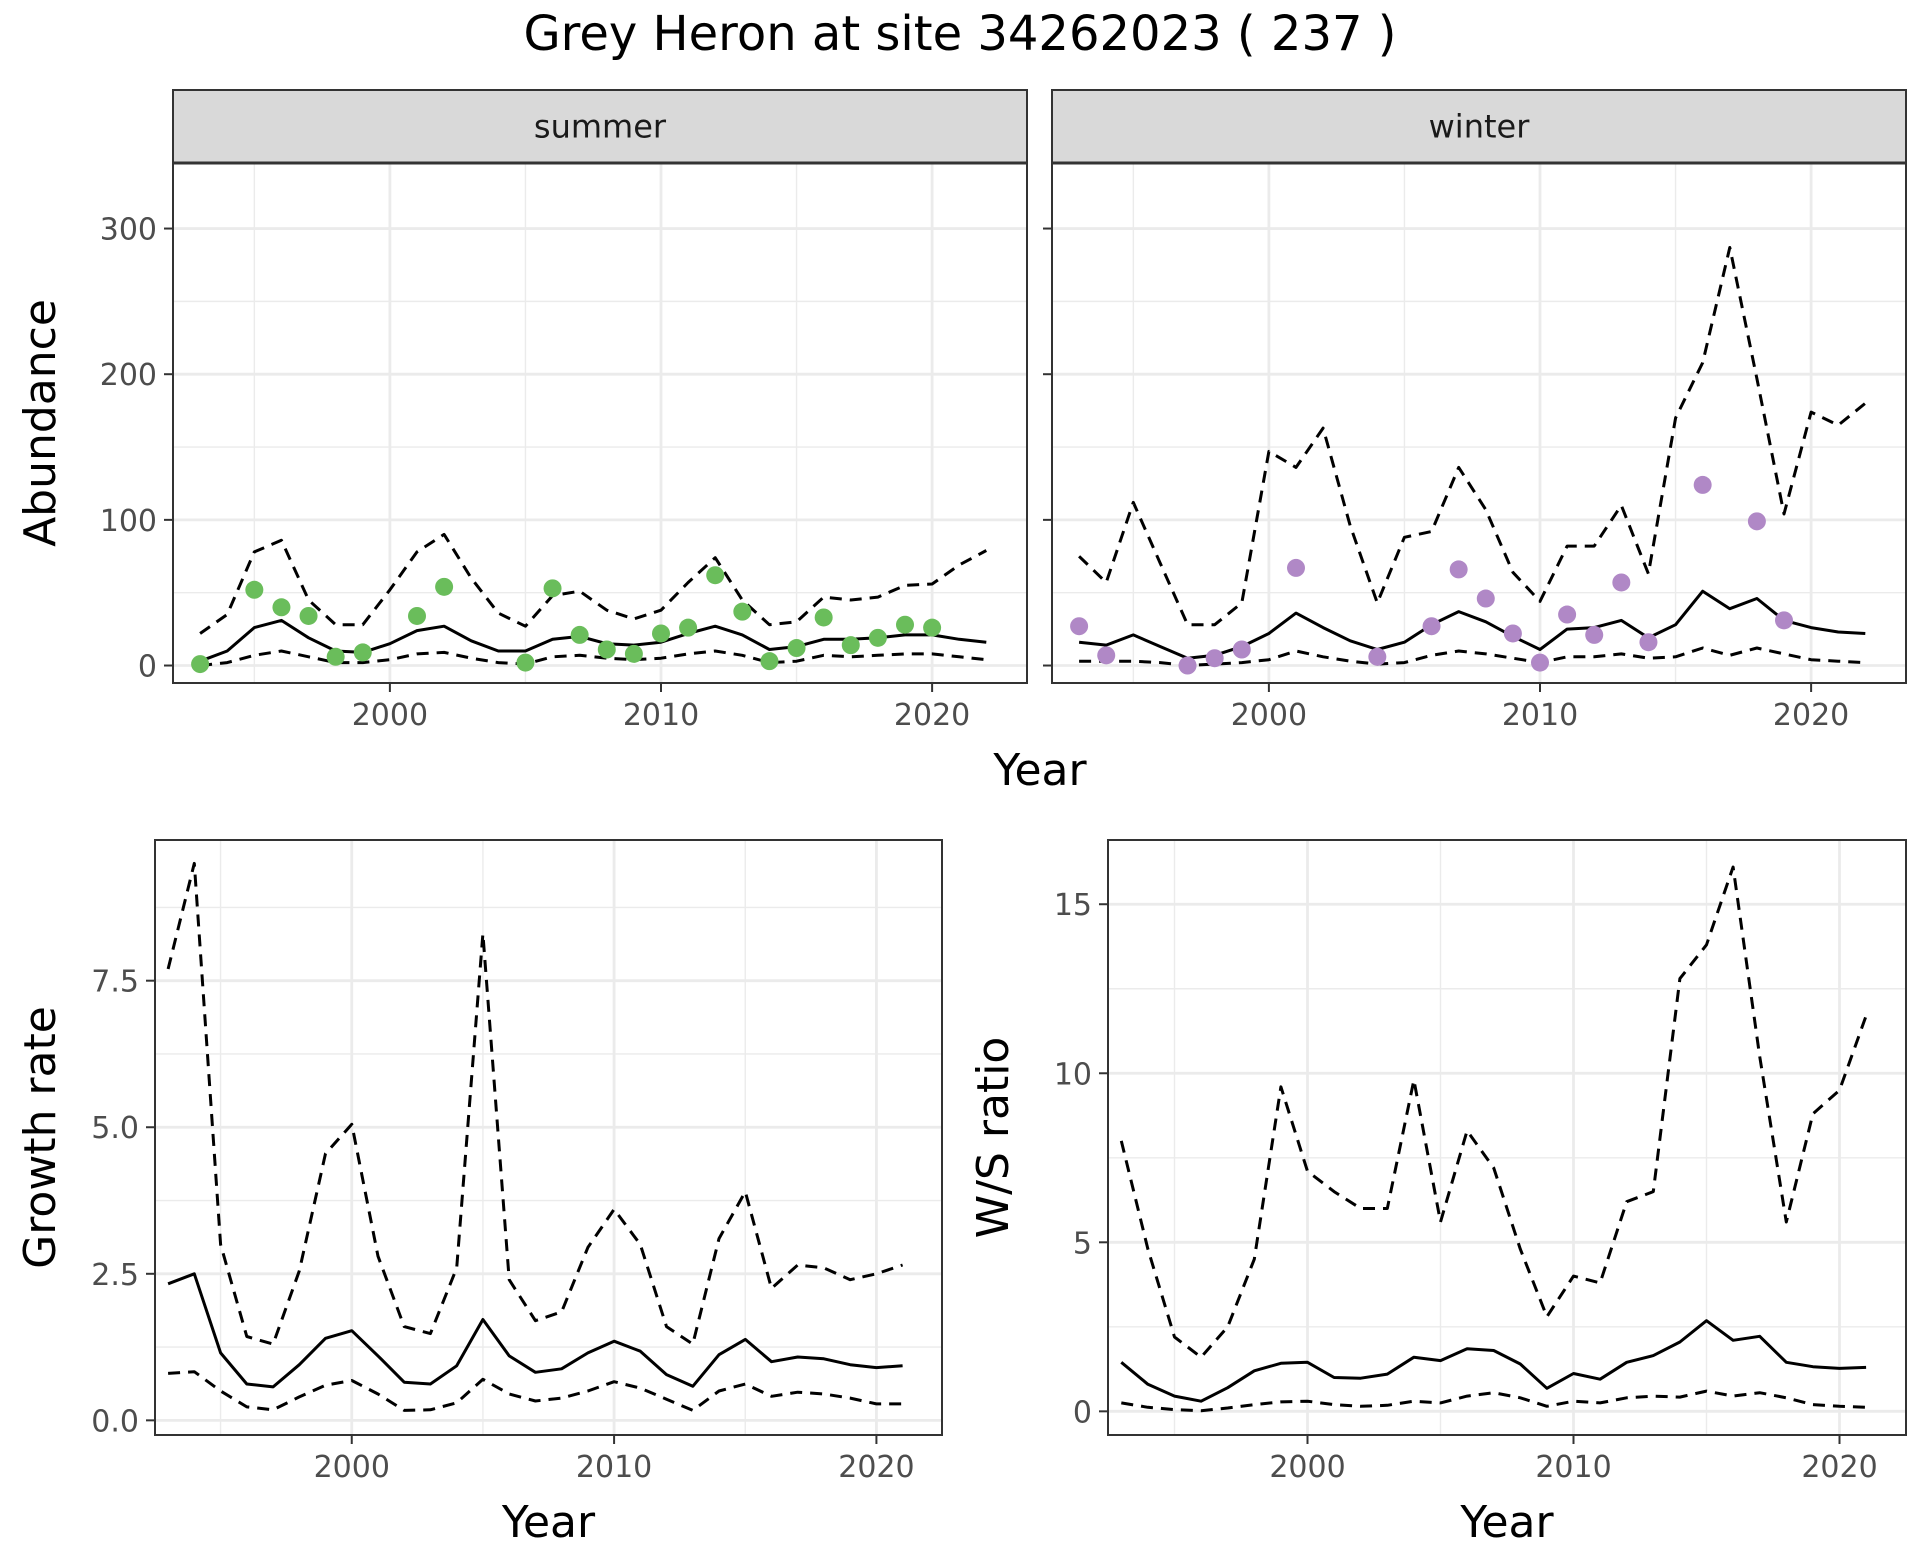 The height and width of the screenshot is (1560, 1920). What do you see at coordinates (115, 982) in the screenshot?
I see `y-tick-label: 7.5` at bounding box center [115, 982].